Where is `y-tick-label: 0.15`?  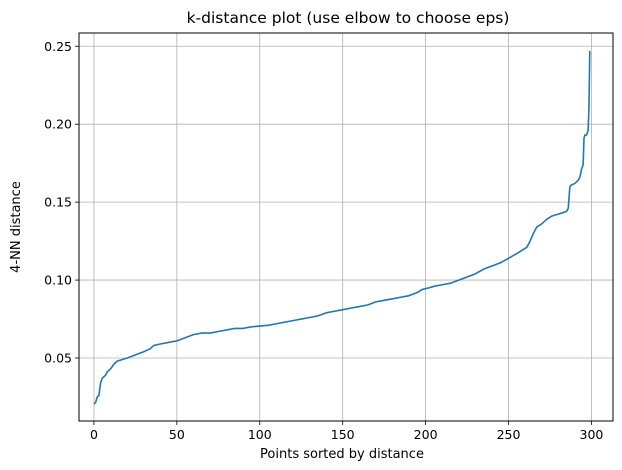
y-tick-label: 0.15 is located at coordinates (58, 202).